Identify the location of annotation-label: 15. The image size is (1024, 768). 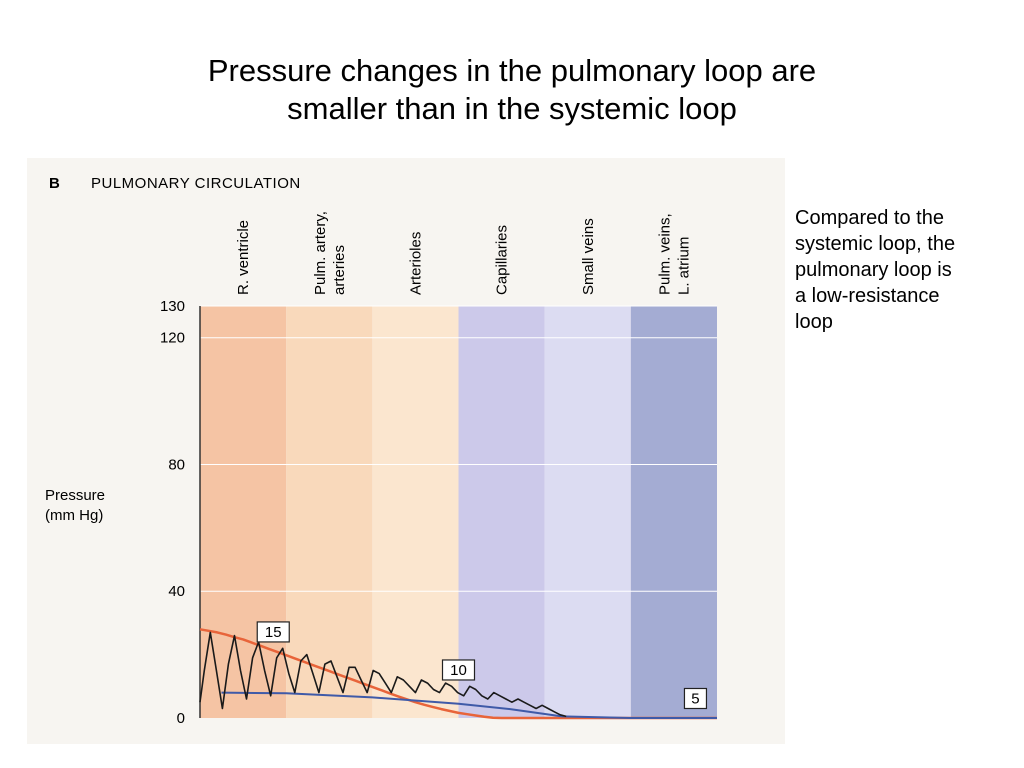
(273, 632).